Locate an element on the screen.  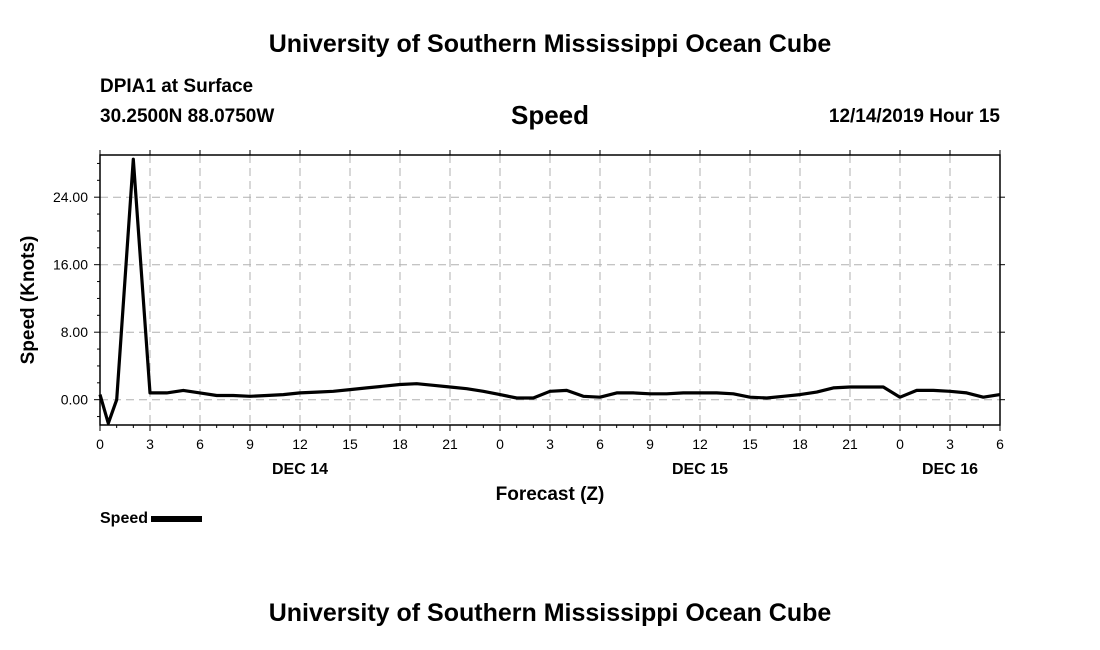
forecast-datetime: 12/14/2019 Hour 15 is located at coordinates (914, 116).